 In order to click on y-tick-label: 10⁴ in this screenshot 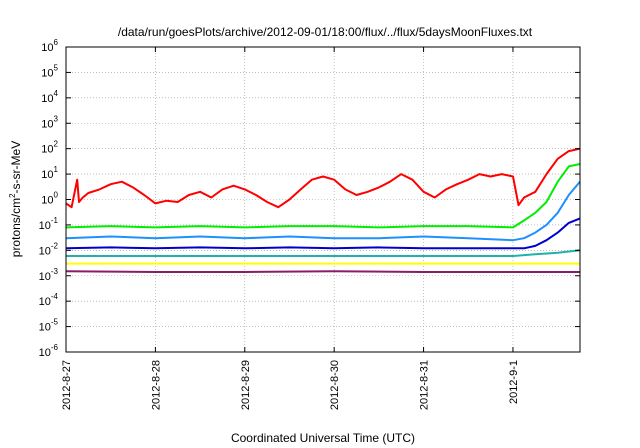, I will do `click(49, 97)`.